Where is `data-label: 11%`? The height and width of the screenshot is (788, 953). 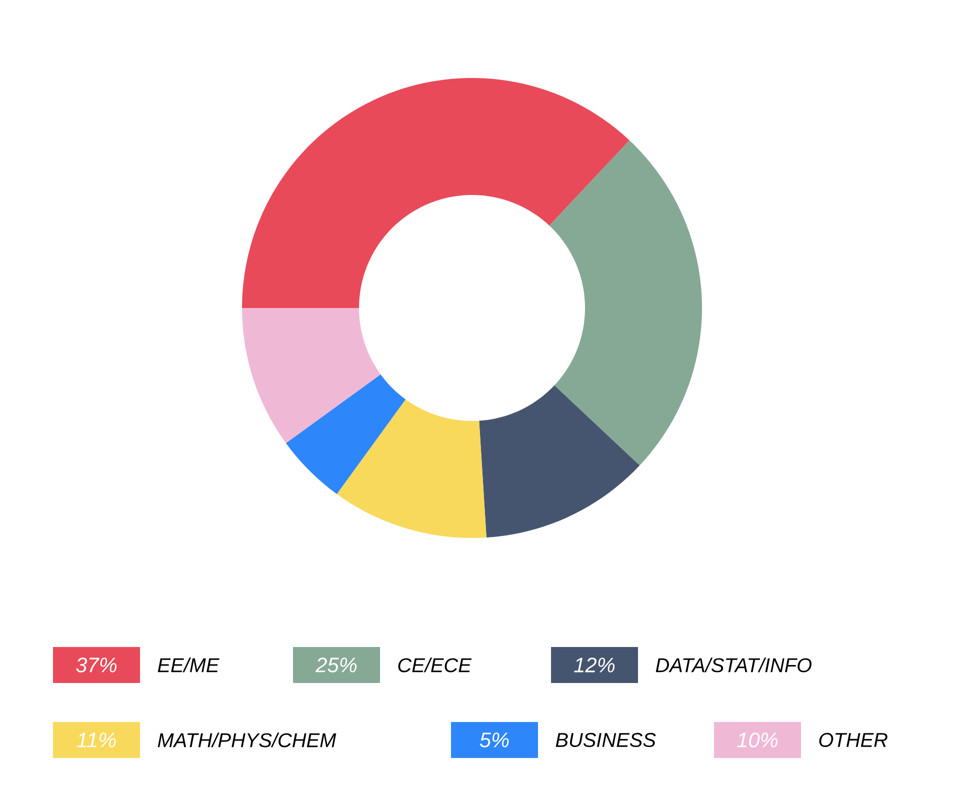 data-label: 11% is located at coordinates (96, 740).